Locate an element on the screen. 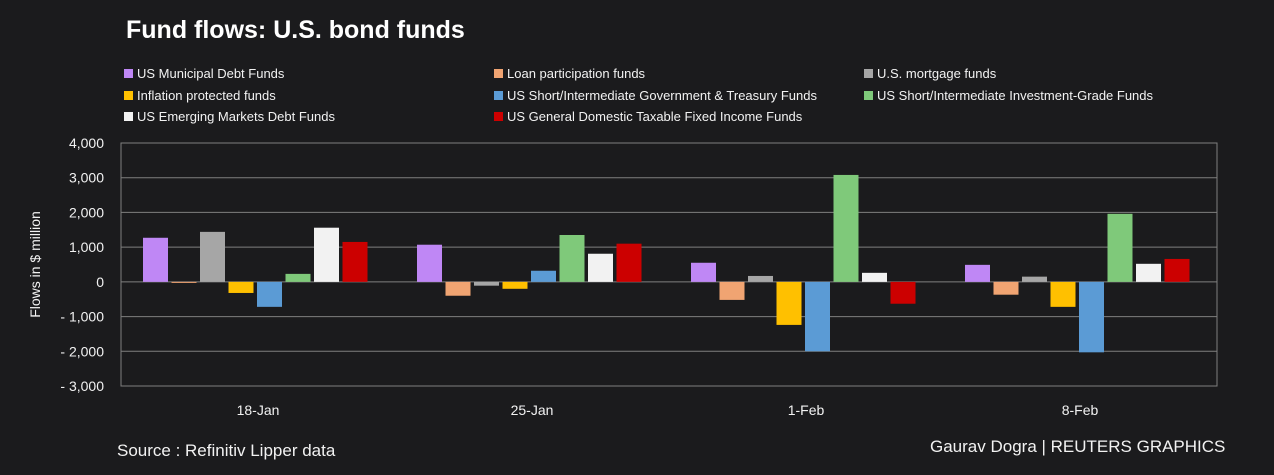 This screenshot has height=475, width=1274. legend-label: Loan participation funds is located at coordinates (576, 73).